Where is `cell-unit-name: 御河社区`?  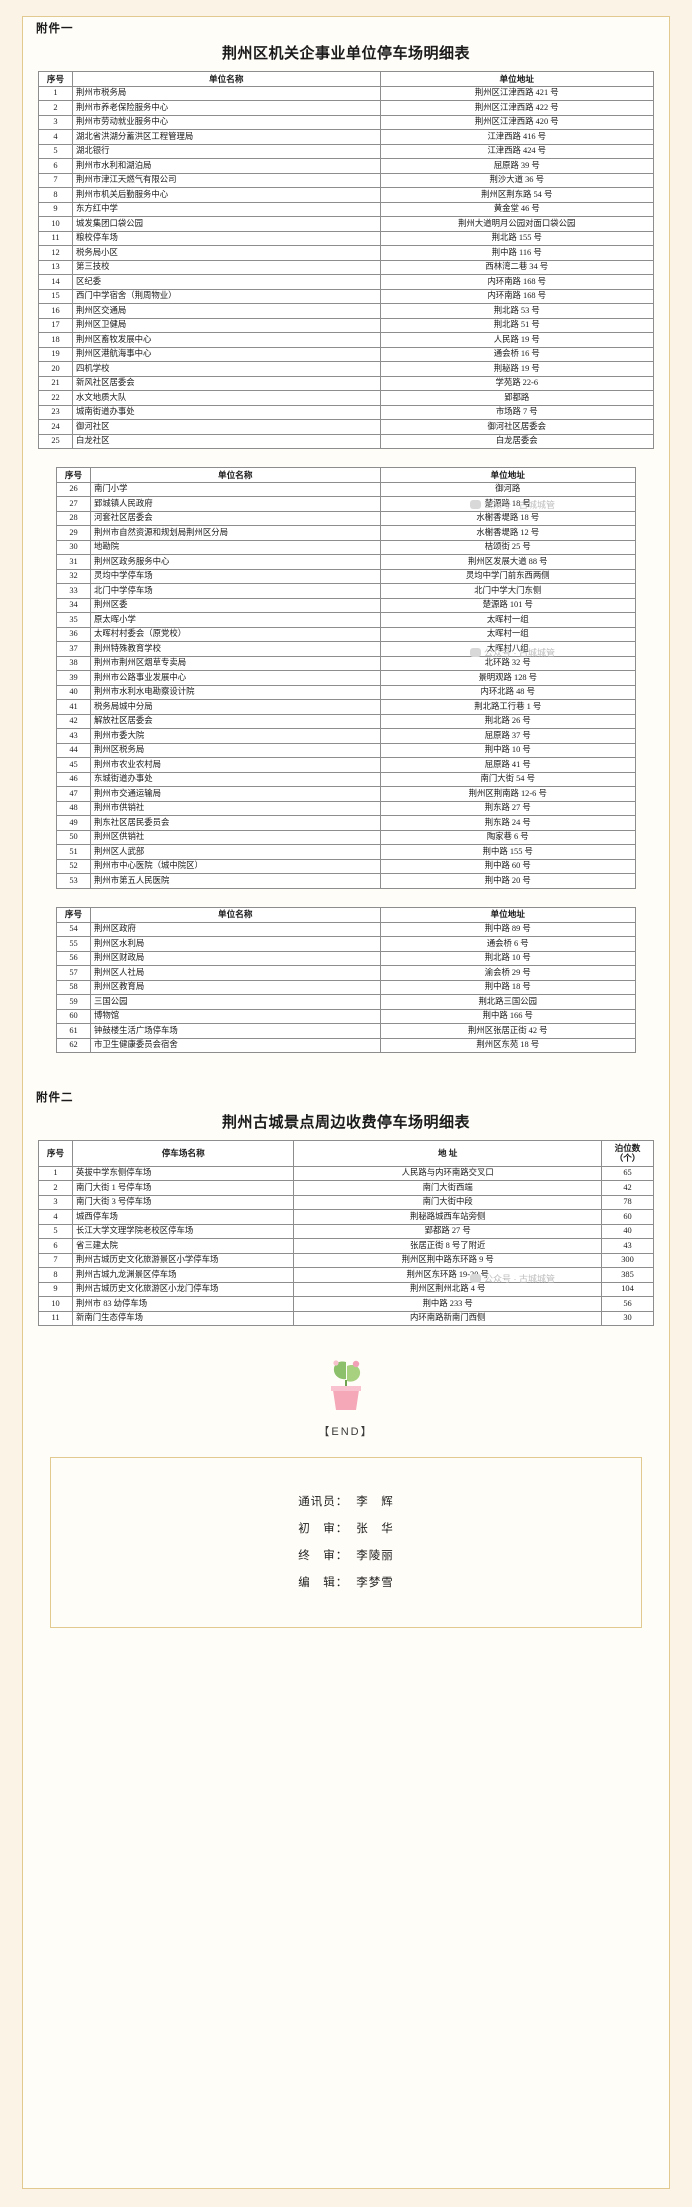
cell-unit-name: 御河社区 is located at coordinates (226, 427).